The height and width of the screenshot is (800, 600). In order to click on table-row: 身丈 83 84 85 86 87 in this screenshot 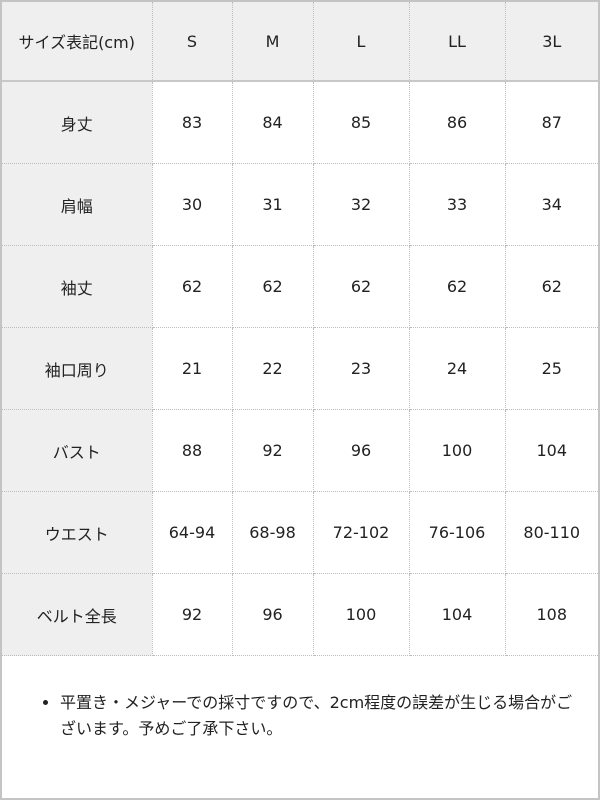, I will do `click(300, 122)`.